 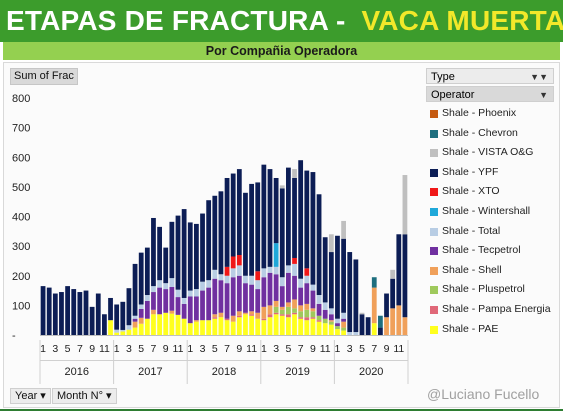 I want to click on legend-item: Shale - Wintershall, so click(x=490, y=212).